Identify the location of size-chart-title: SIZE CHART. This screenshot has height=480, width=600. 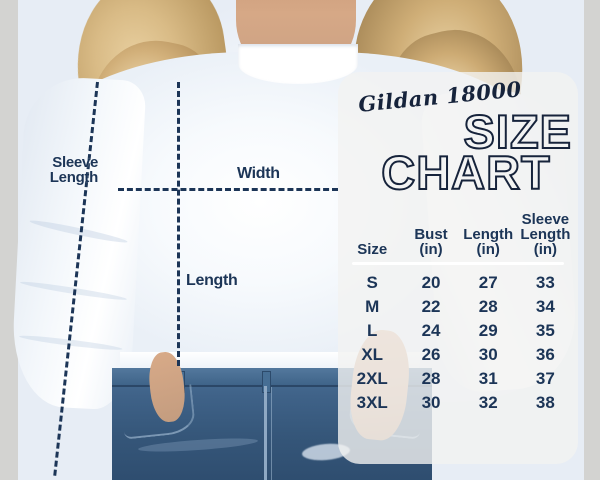
(466, 152).